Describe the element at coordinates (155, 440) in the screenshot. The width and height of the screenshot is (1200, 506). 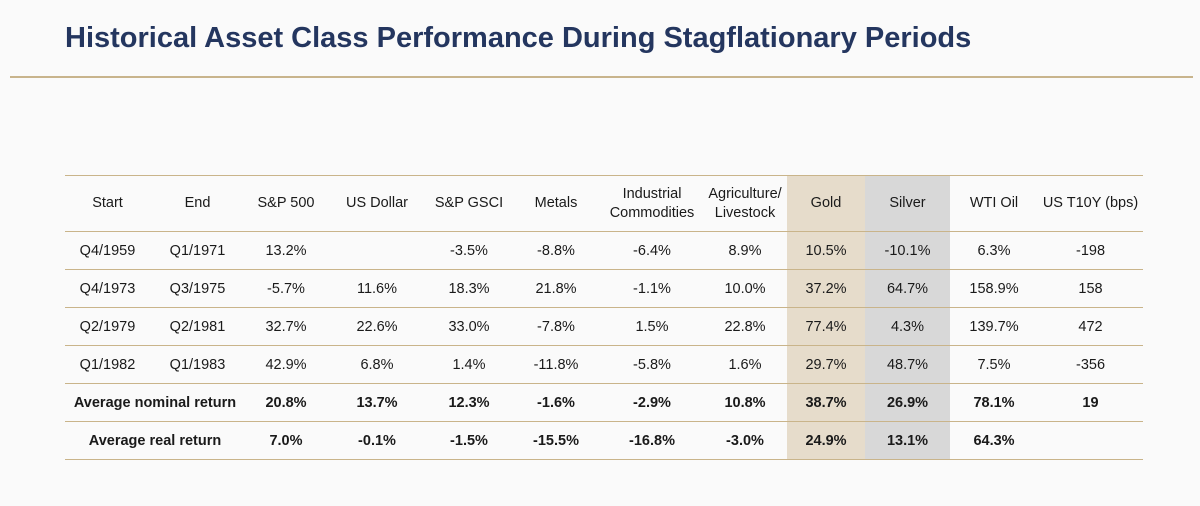
I see `summary-row-label: Average real return` at that location.